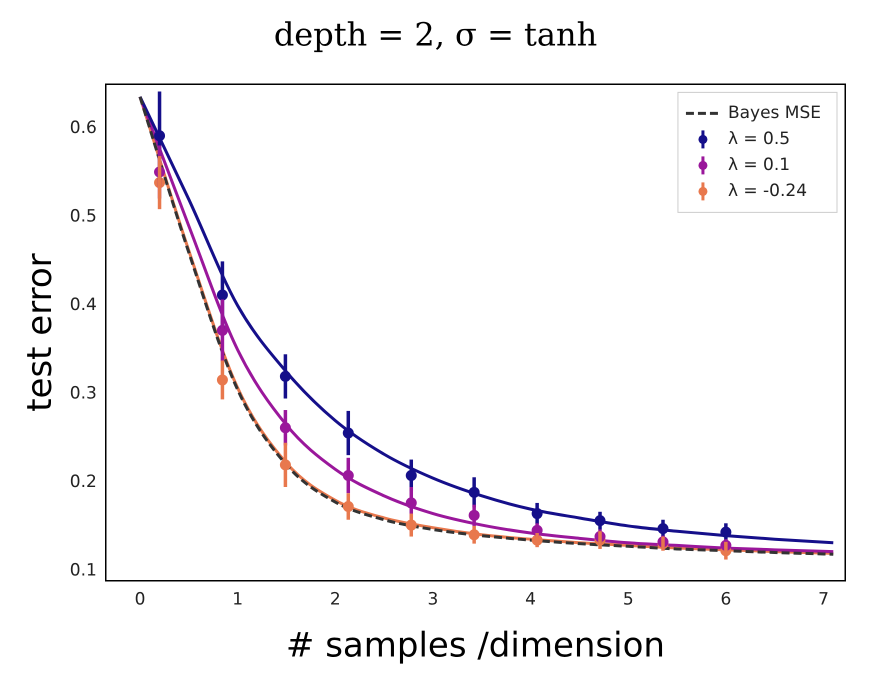  I want to click on legend-label: λ = -0.24, so click(768, 190).